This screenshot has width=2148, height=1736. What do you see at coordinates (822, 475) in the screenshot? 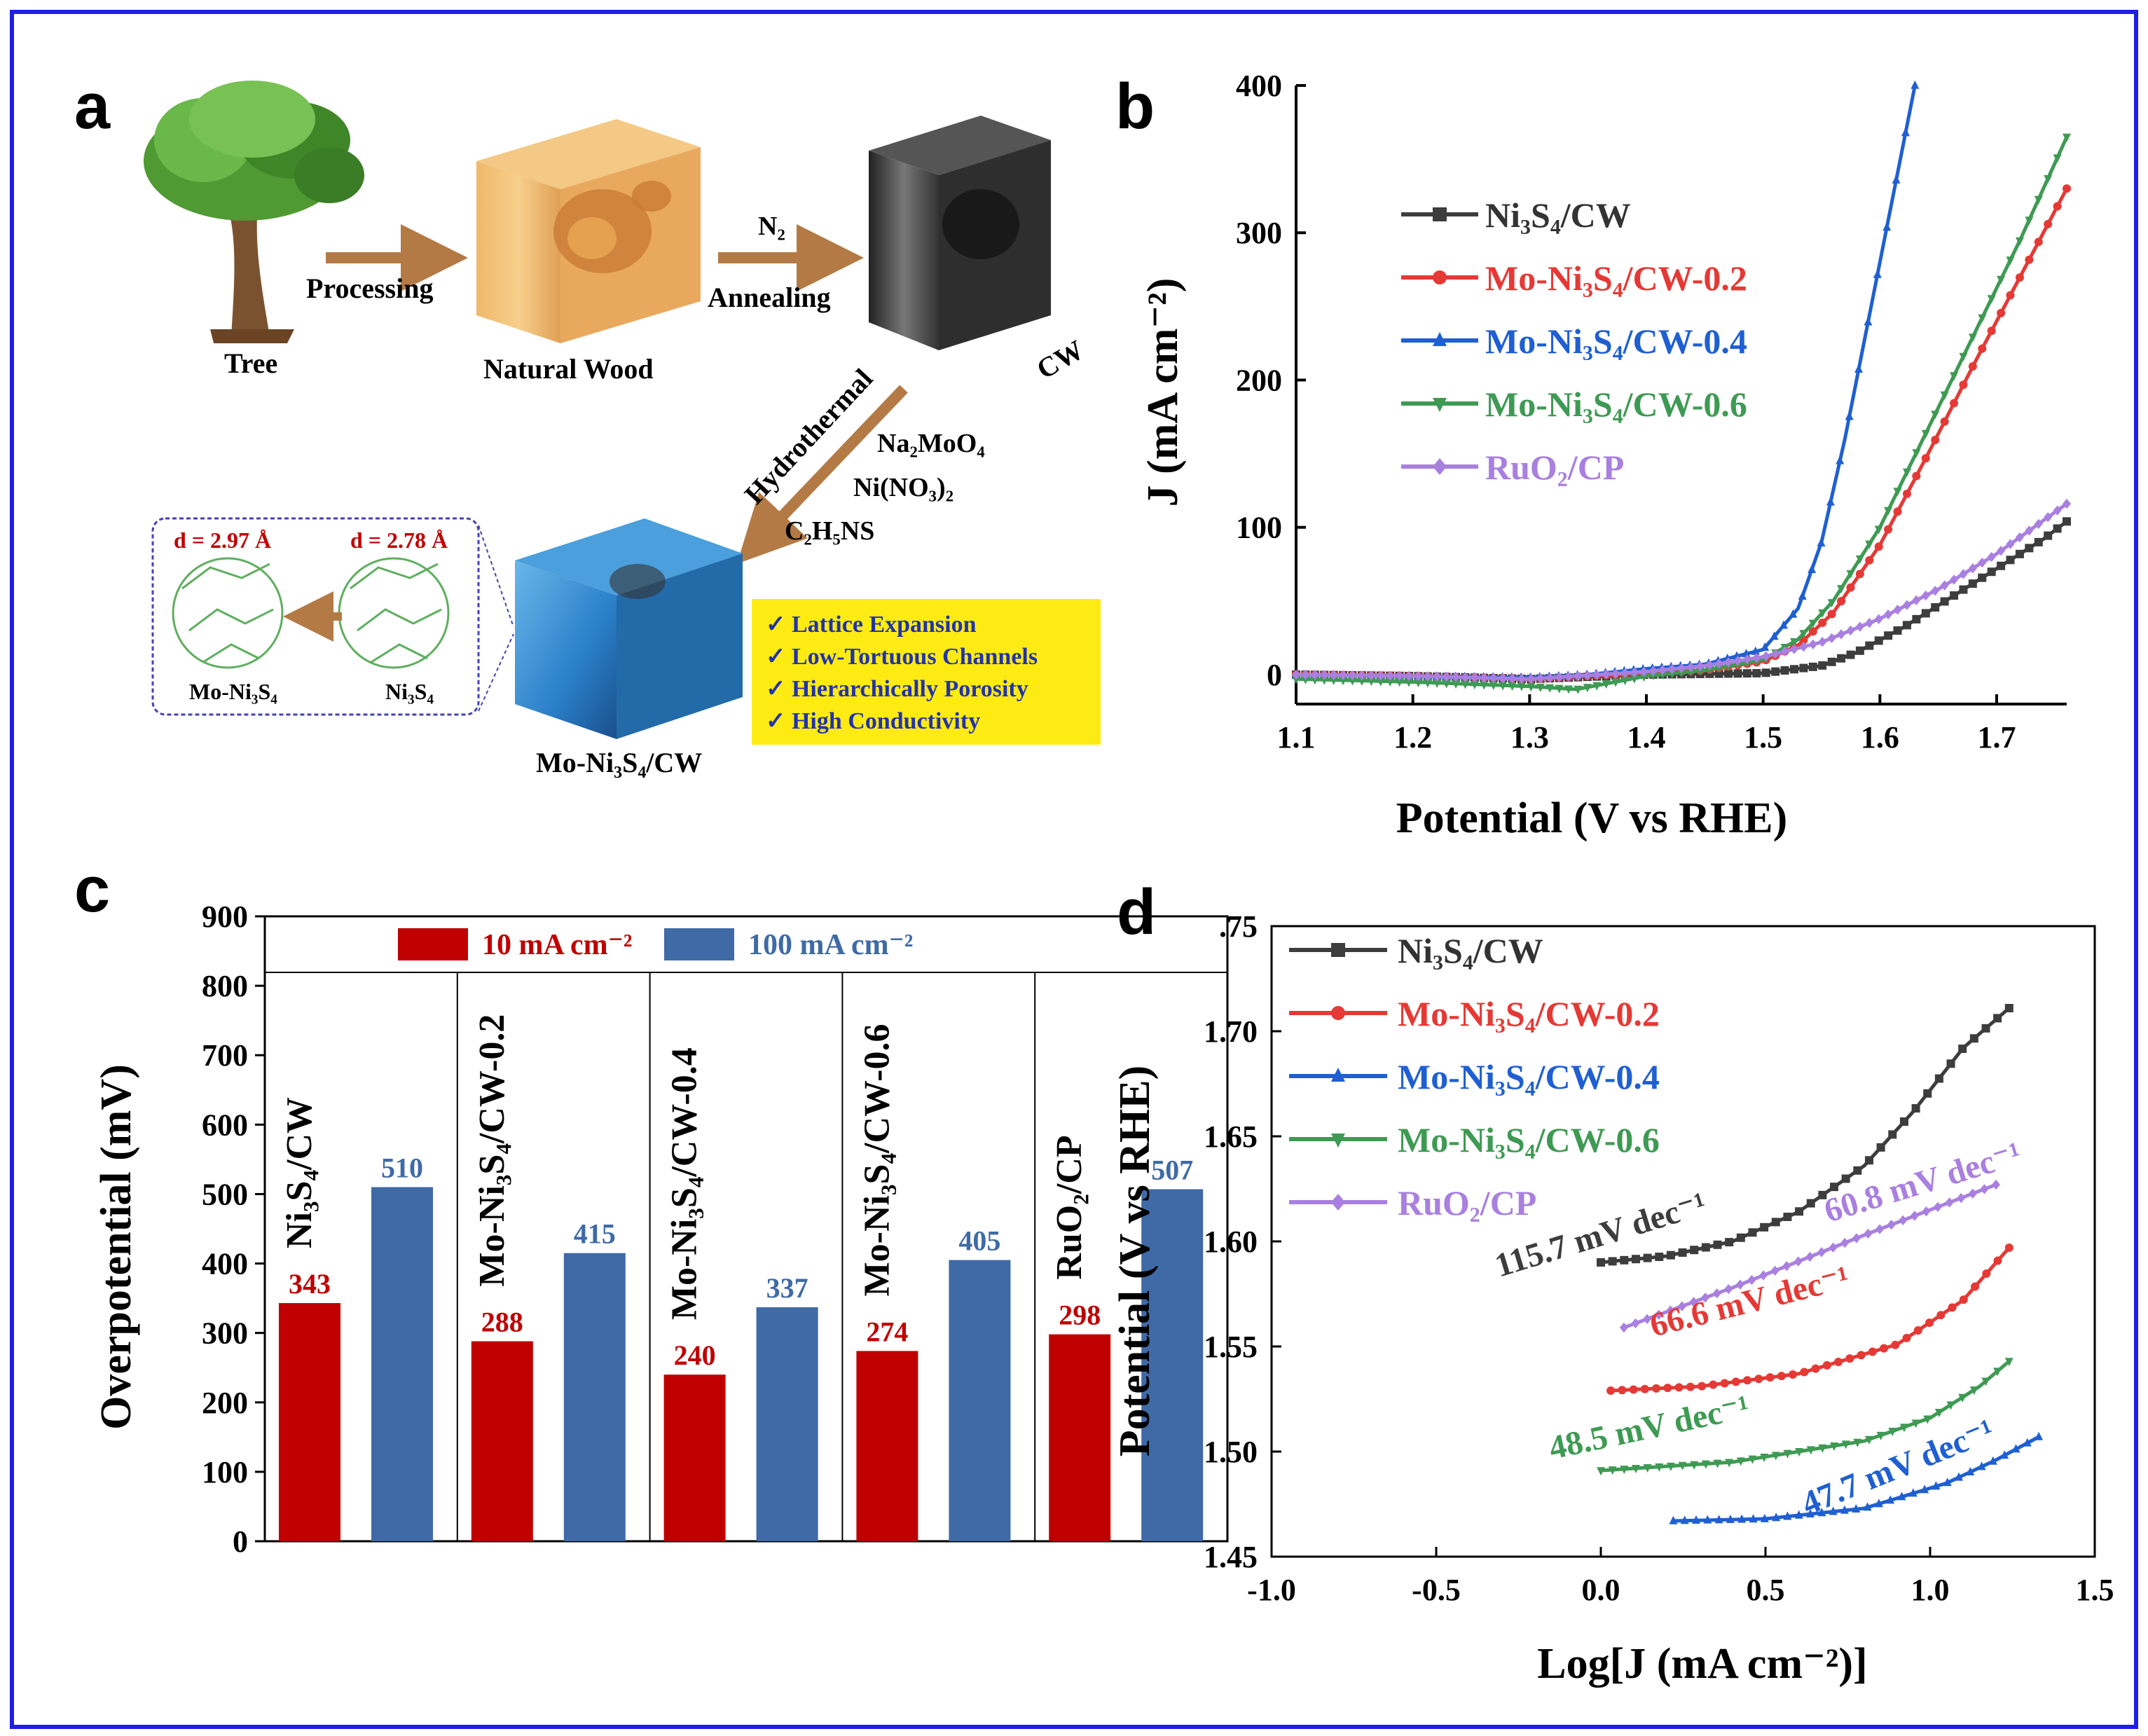
I see `hydrothermal-arrow` at bounding box center [822, 475].